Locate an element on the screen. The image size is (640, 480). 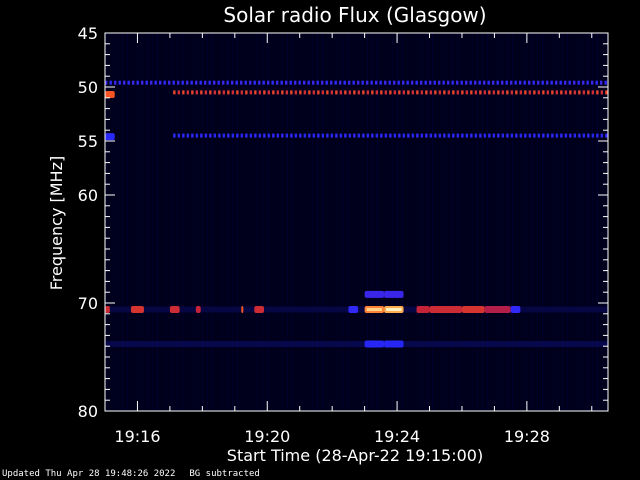
y-tick-label: 60 is located at coordinates (88, 195).